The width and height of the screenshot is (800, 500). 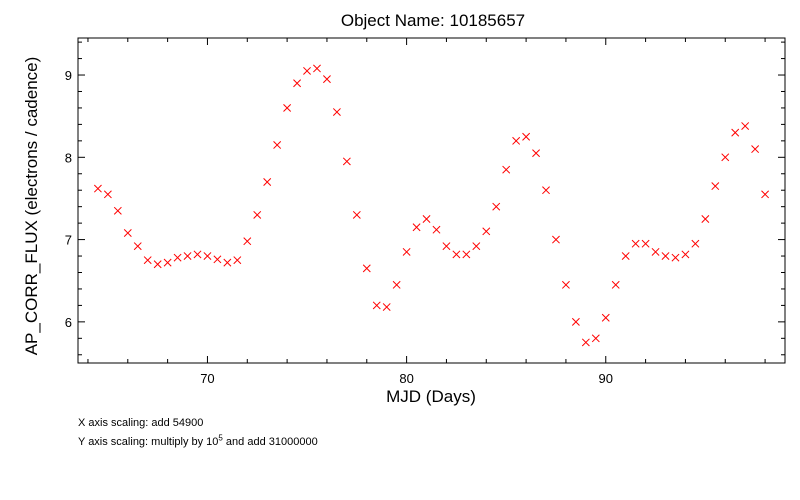 What do you see at coordinates (68, 322) in the screenshot?
I see `y-tick-label: 6` at bounding box center [68, 322].